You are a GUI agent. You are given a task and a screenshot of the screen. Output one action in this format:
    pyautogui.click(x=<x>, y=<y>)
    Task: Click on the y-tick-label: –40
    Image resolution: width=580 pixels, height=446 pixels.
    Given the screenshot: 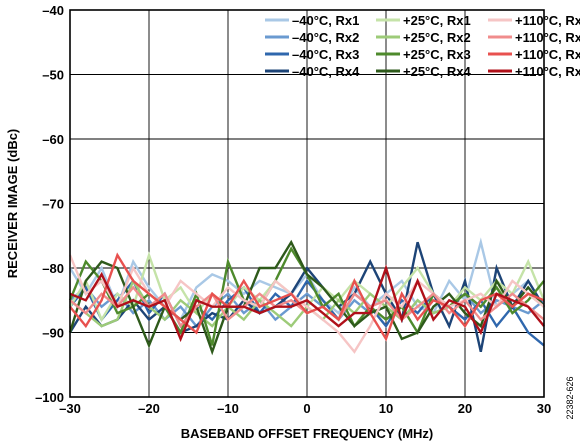 What is the action you would take?
    pyautogui.click(x=53, y=10)
    